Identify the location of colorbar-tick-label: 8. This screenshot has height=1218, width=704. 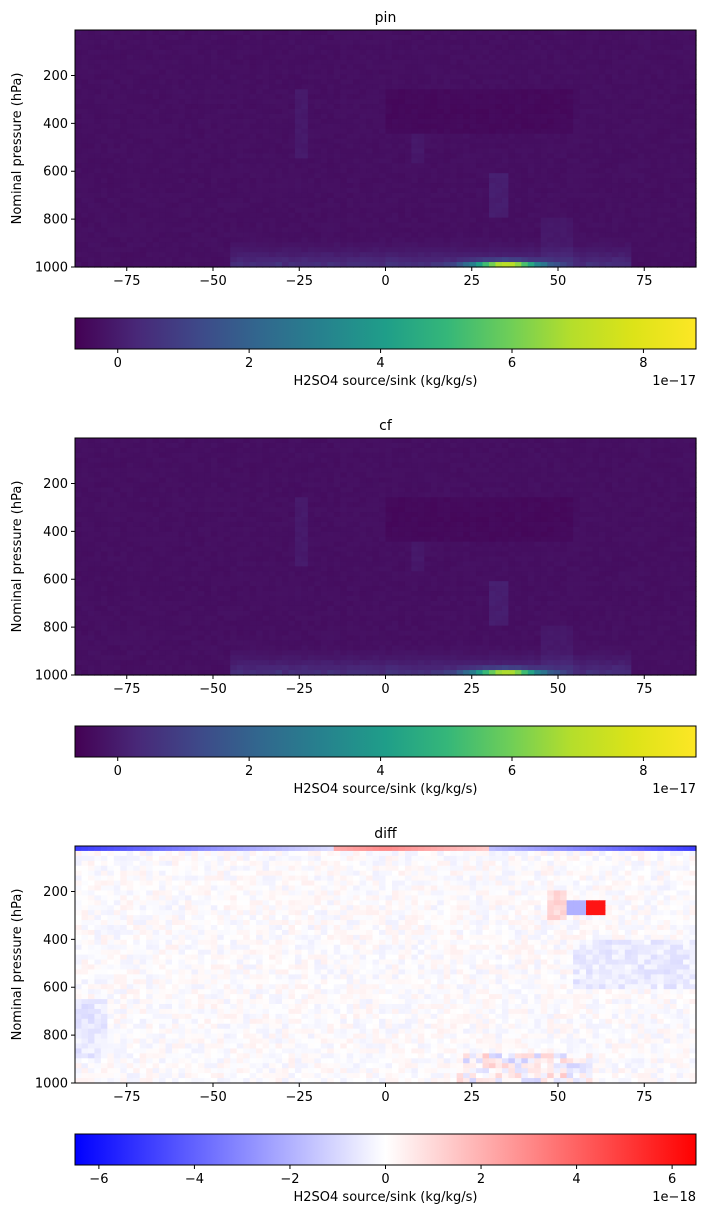
(643, 363).